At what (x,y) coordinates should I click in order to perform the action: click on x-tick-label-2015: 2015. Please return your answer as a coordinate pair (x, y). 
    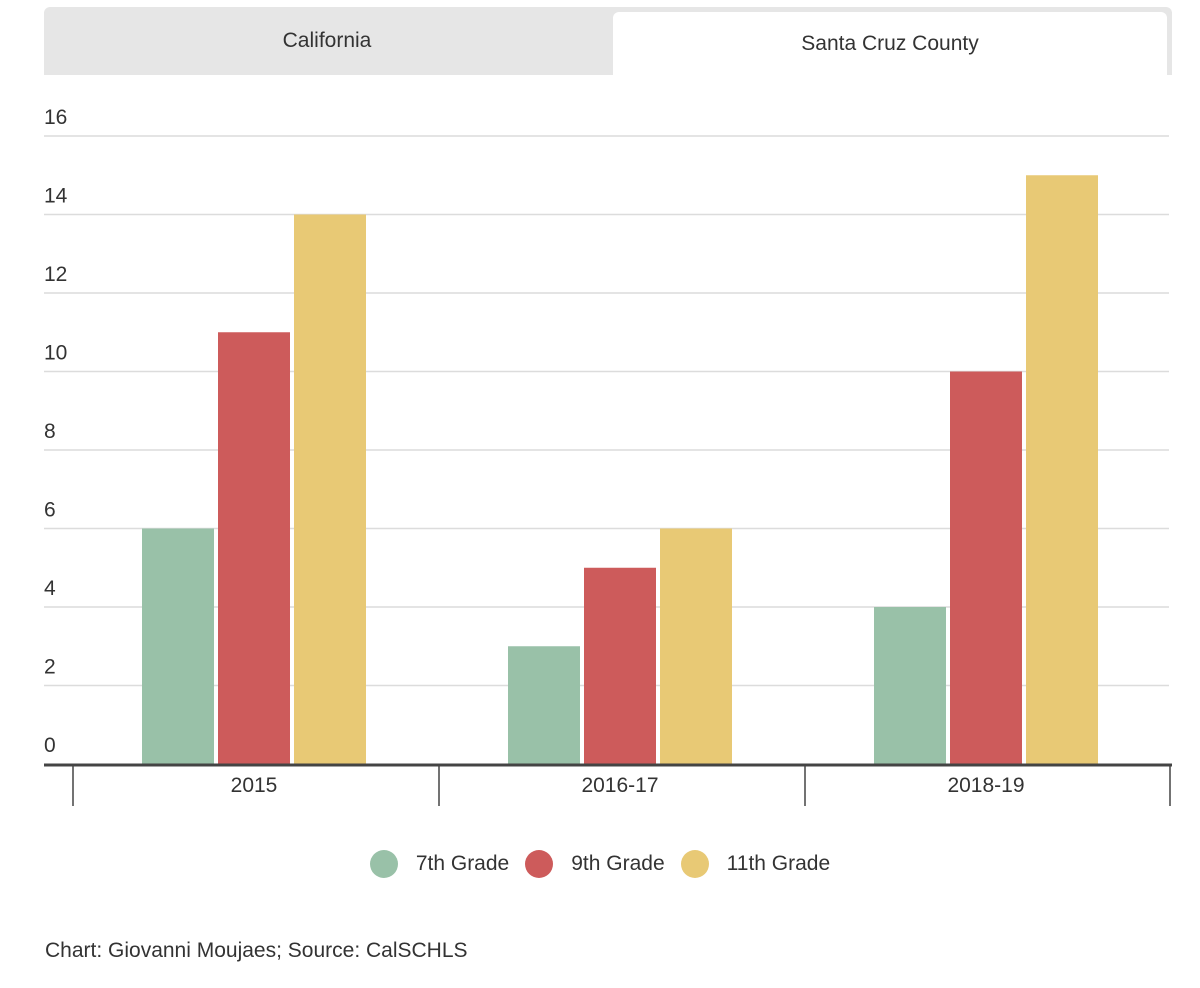
    Looking at the image, I should click on (254, 785).